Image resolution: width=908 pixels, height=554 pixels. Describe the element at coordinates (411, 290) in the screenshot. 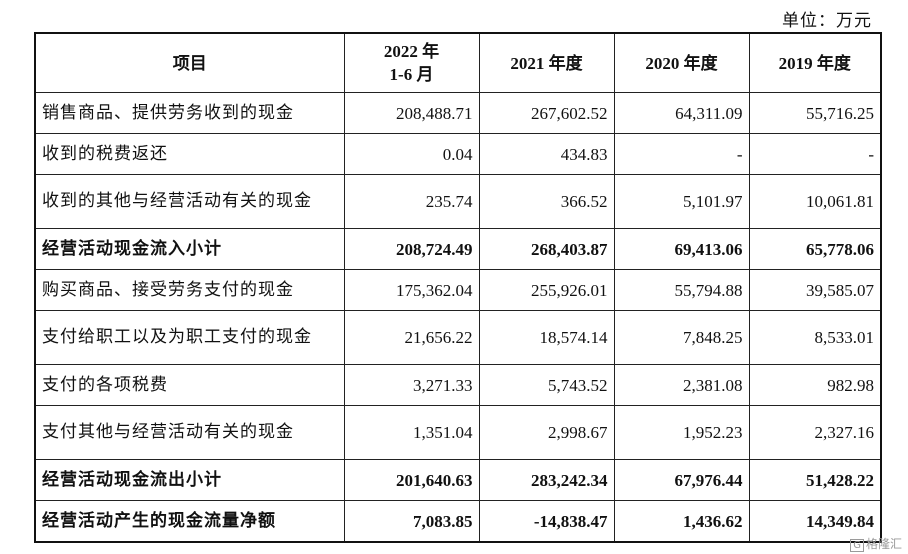

I see `cell-value: 175,362.04` at that location.